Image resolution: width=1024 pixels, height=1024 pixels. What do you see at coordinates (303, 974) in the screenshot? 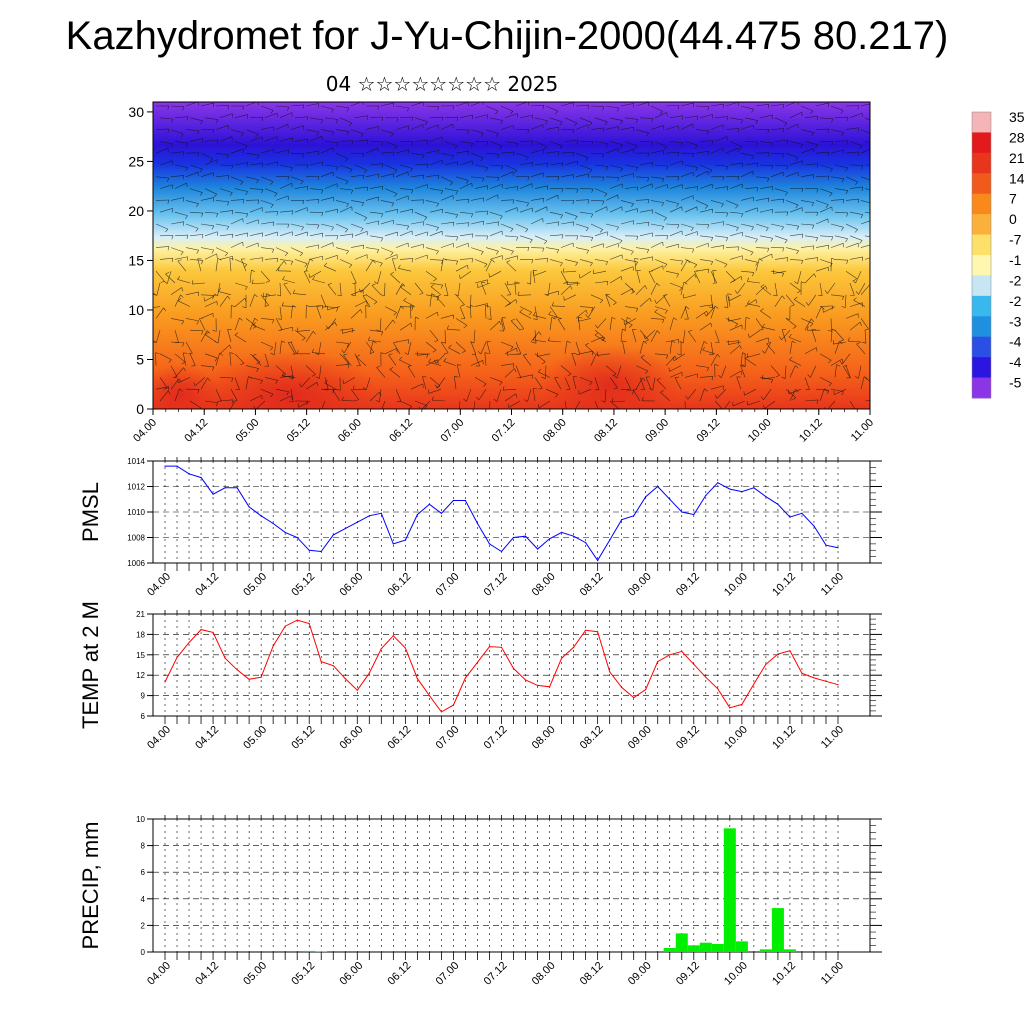
I see `x-tick-label: 05.12` at bounding box center [303, 974].